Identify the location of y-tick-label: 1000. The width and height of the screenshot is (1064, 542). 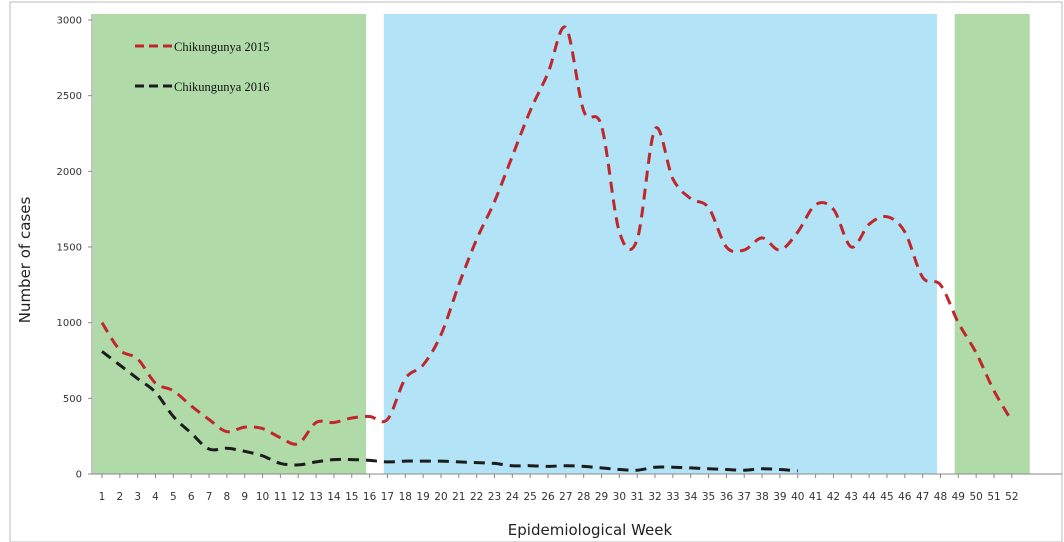
(69, 323).